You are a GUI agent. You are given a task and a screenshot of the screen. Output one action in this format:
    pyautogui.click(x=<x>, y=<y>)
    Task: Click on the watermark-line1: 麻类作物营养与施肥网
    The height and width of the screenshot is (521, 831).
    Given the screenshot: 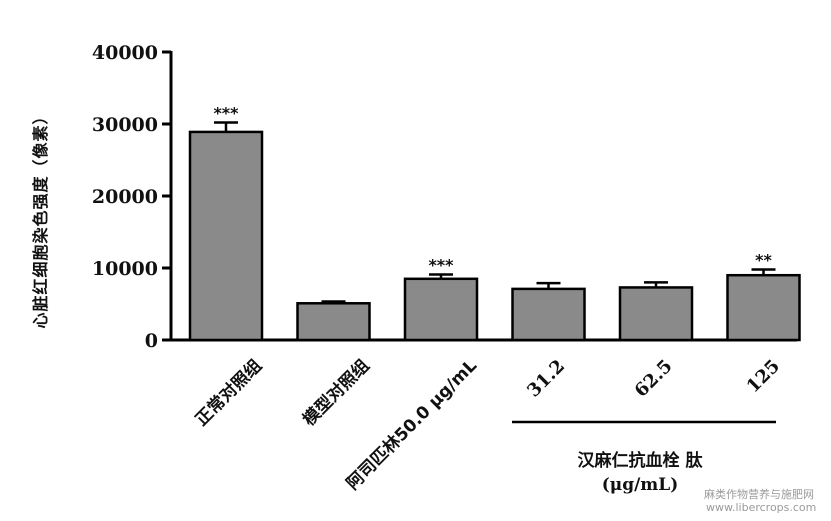 What is the action you would take?
    pyautogui.click(x=759, y=494)
    